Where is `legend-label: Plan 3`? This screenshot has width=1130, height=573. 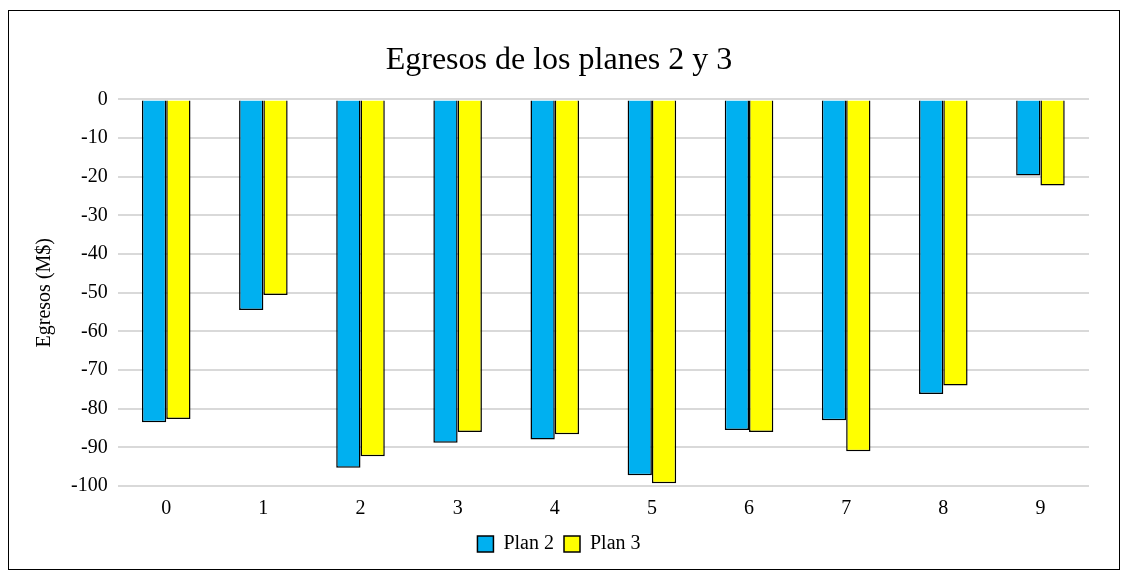 legend-label: Plan 3 is located at coordinates (615, 542).